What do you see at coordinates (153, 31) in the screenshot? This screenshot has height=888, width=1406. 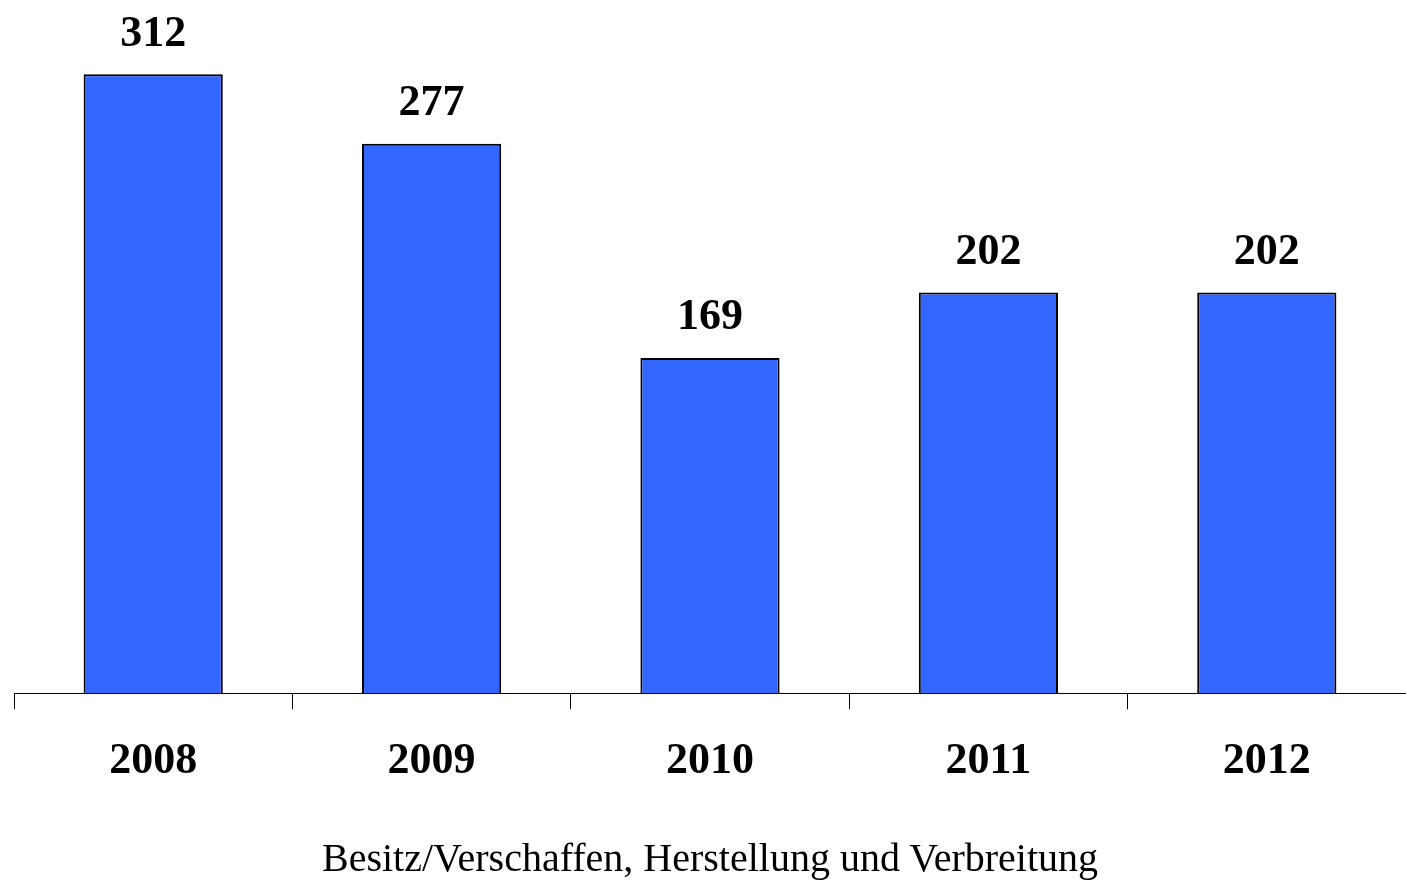 I see `data-label: 312` at bounding box center [153, 31].